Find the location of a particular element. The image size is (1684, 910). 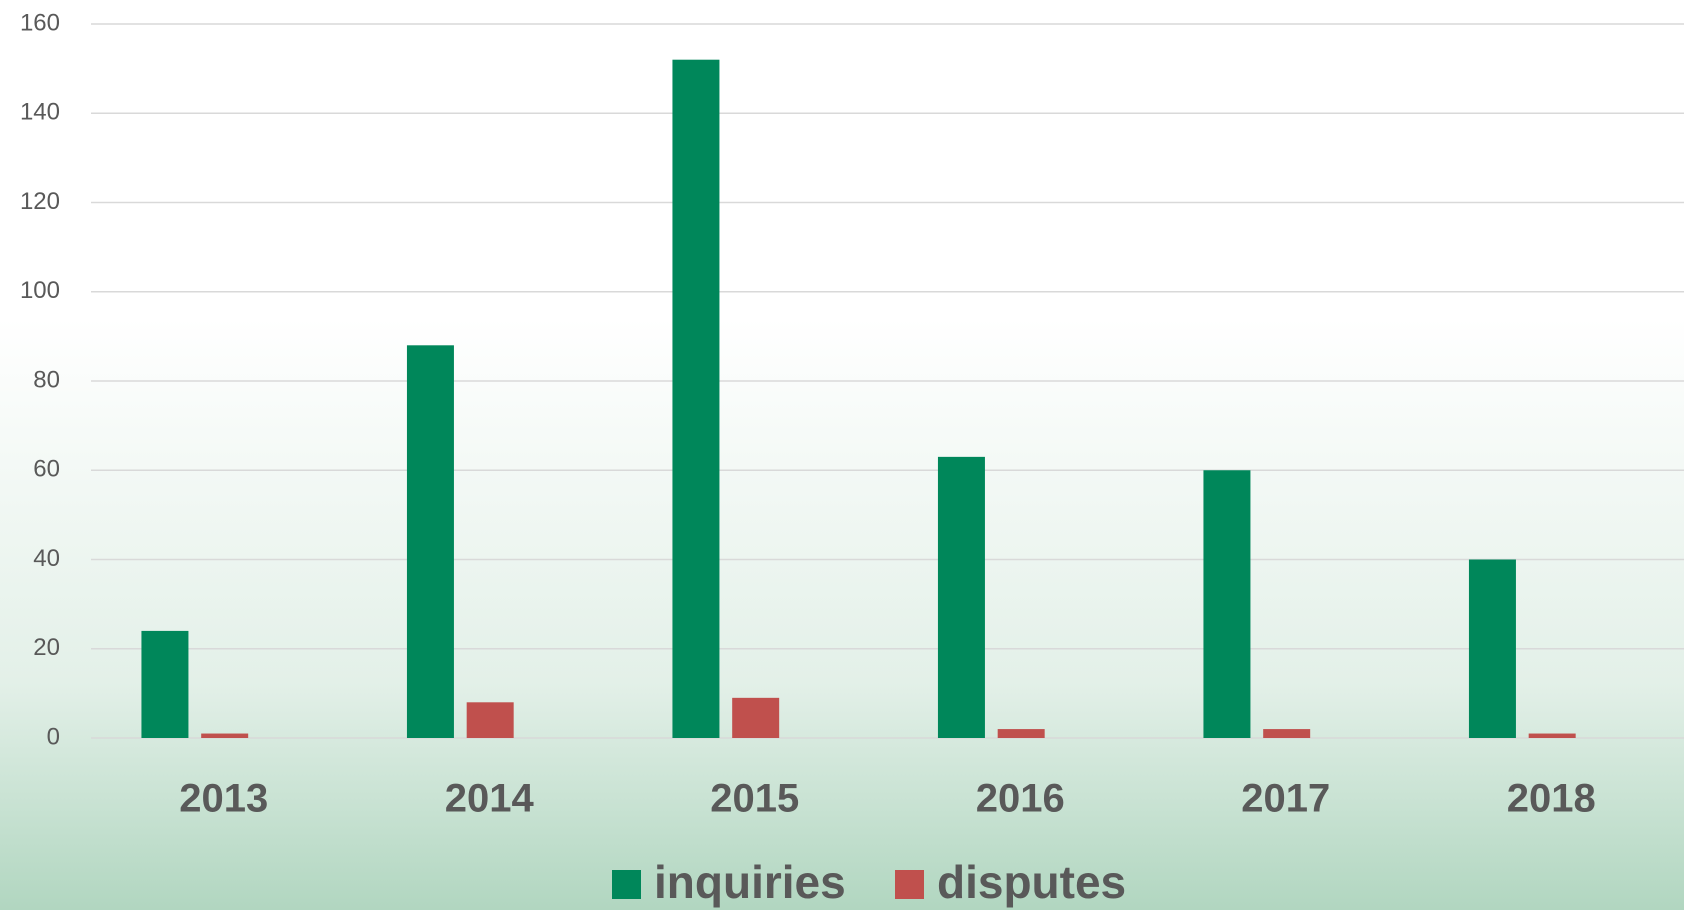

legend-label: disputes is located at coordinates (1031, 882).